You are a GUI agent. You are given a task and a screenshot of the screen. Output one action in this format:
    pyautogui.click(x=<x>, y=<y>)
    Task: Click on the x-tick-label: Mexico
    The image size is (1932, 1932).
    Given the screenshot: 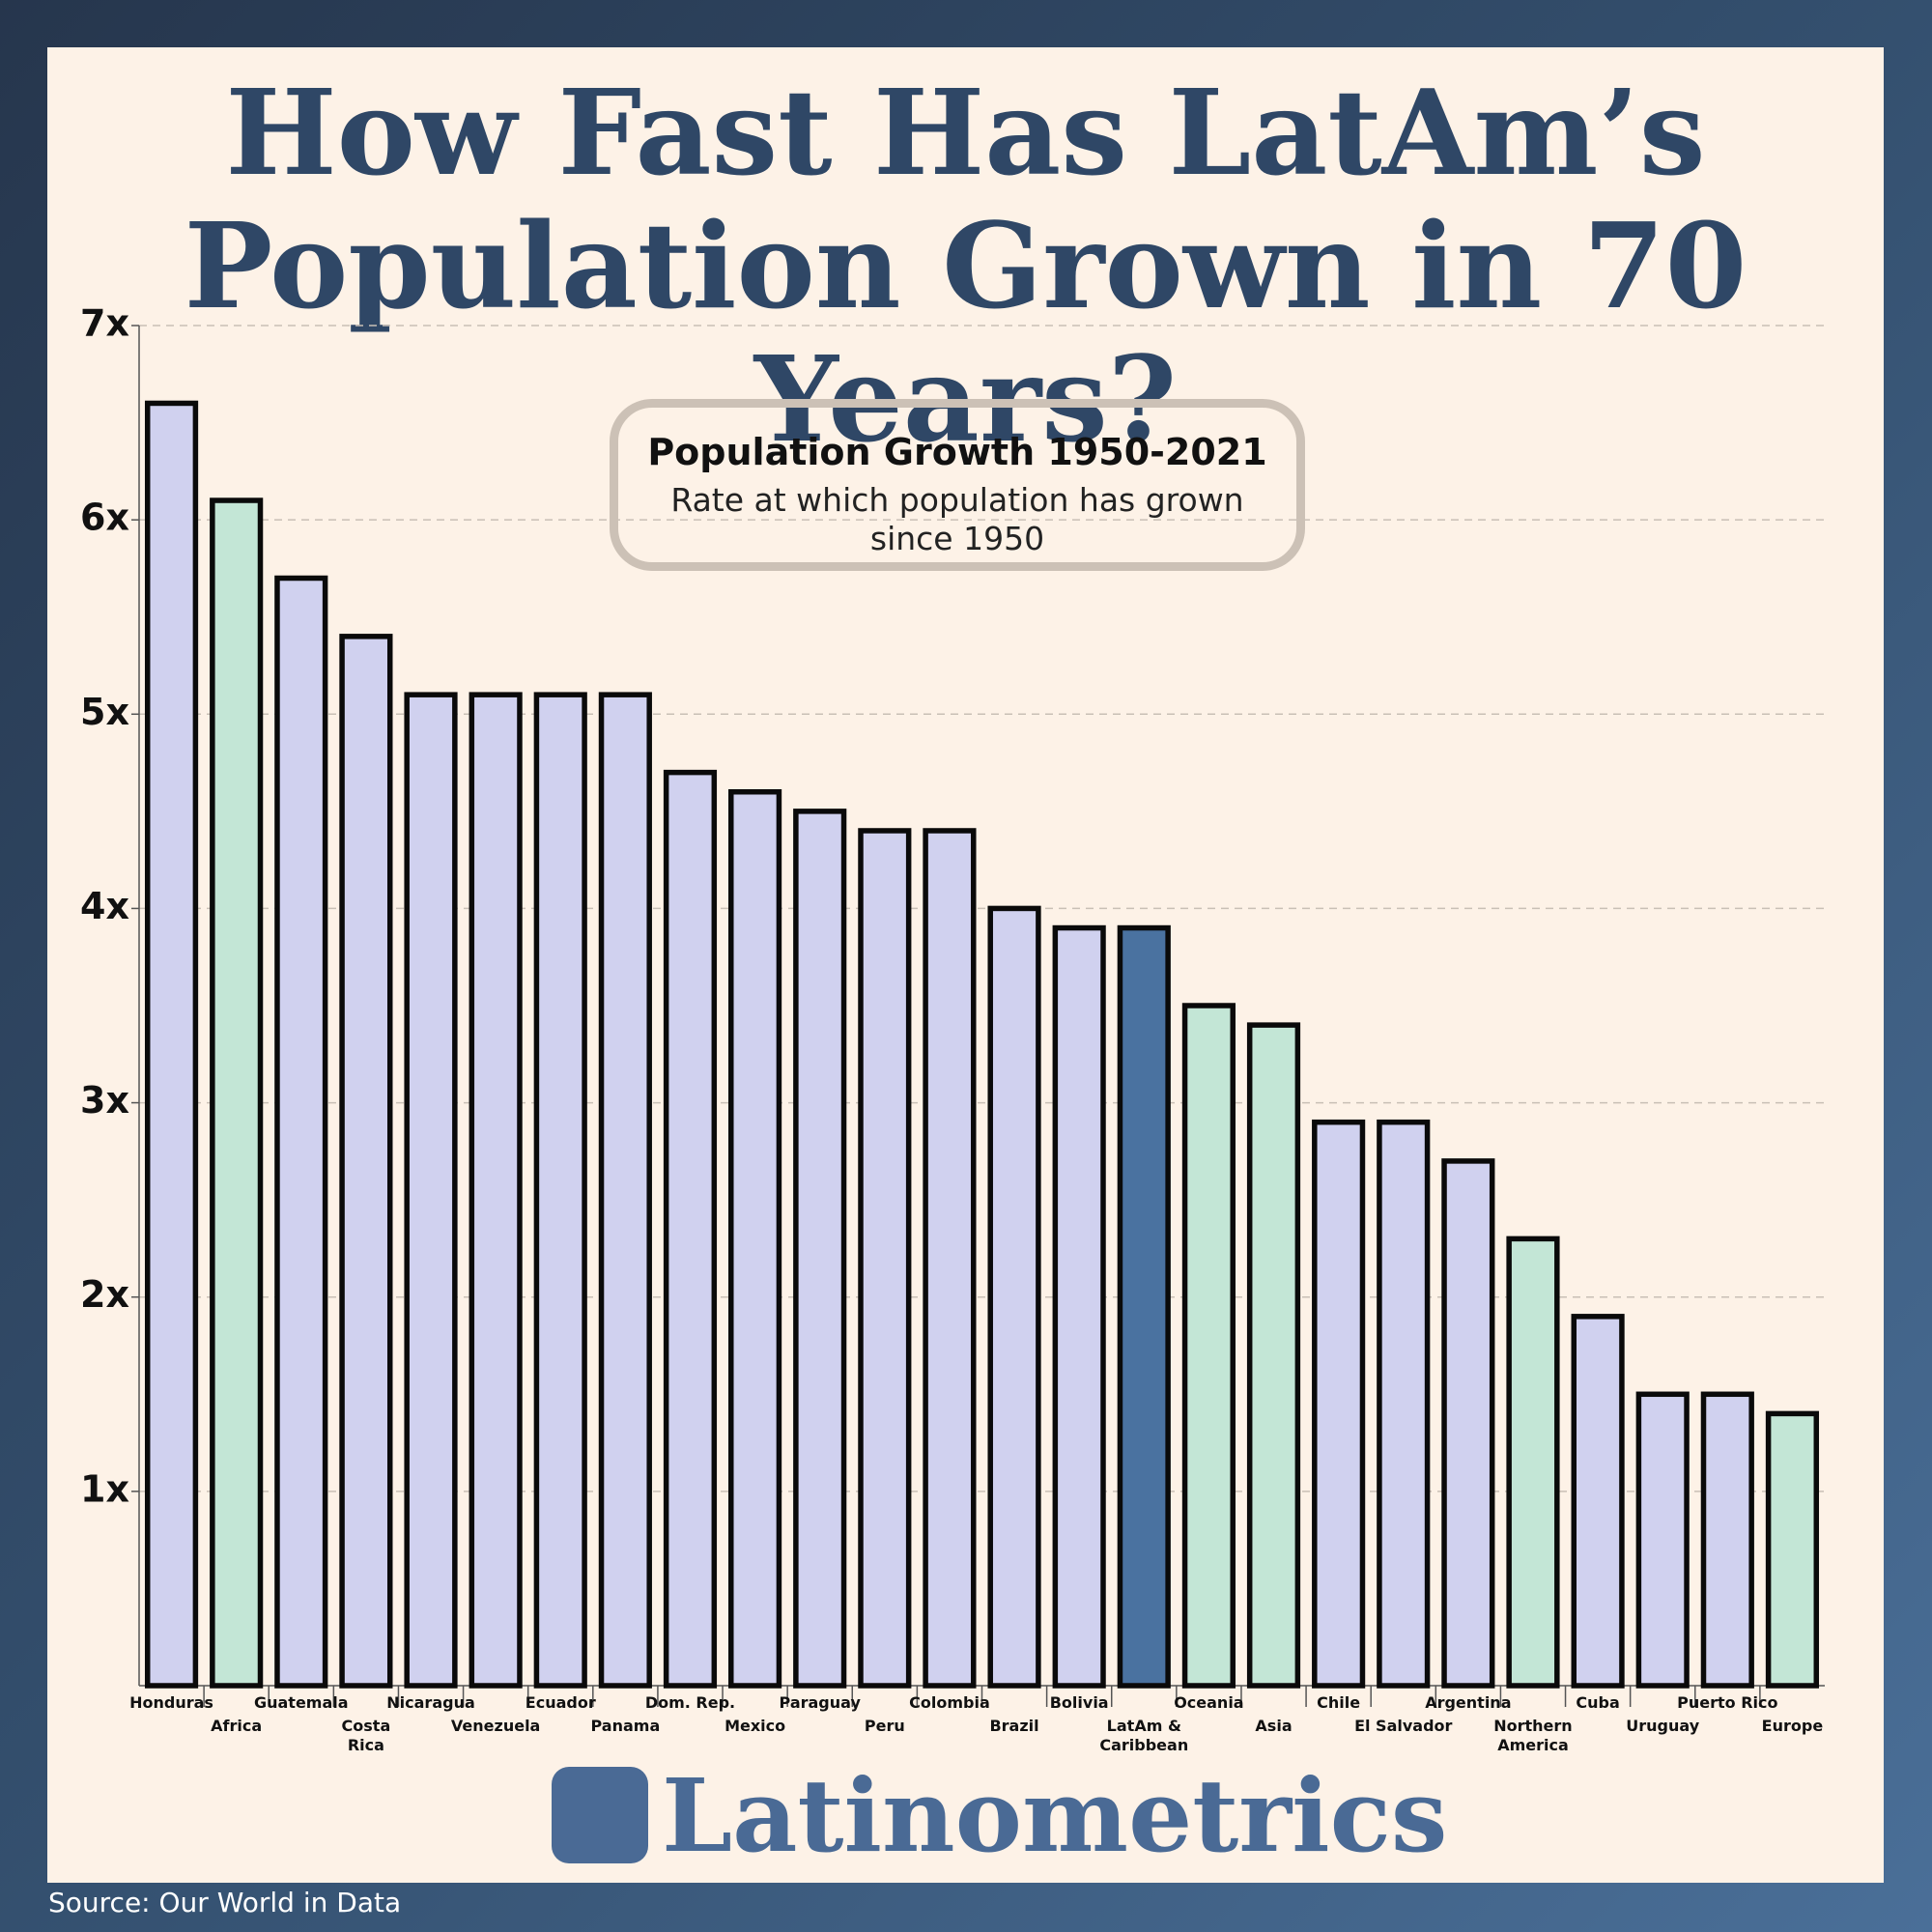 What is the action you would take?
    pyautogui.click(x=755, y=1726)
    